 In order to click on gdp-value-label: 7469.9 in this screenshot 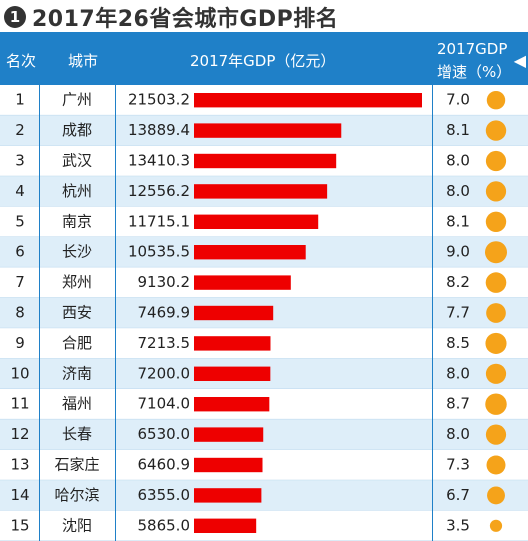, I will do `click(164, 313)`.